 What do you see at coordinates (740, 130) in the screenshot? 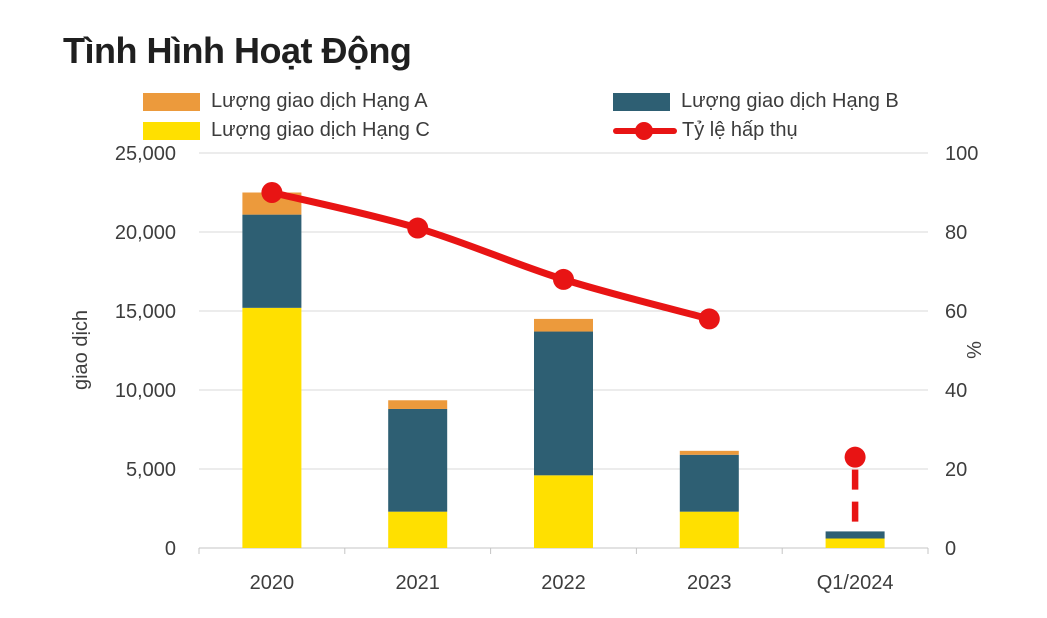
I see `legend-label-ty-le-hap-thu: Tỷ lệ hấp thụ` at bounding box center [740, 130].